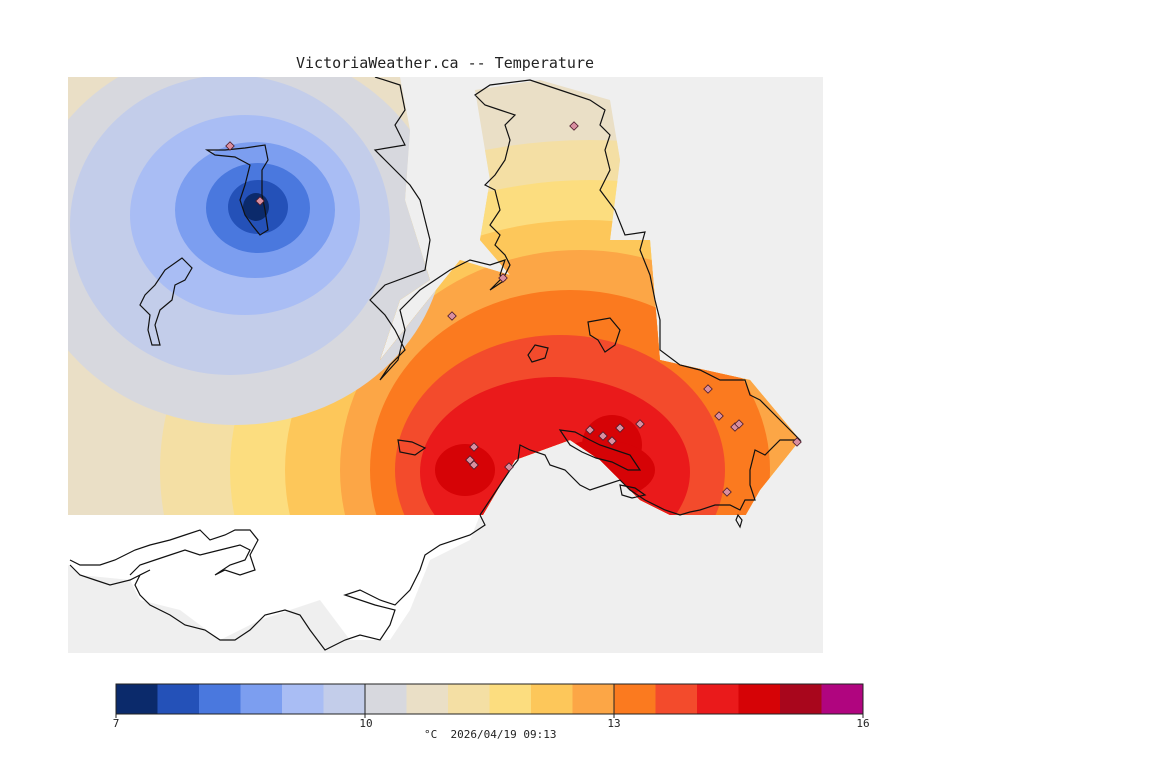  What do you see at coordinates (274, 577) in the screenshot?
I see `southern-landmass` at bounding box center [274, 577].